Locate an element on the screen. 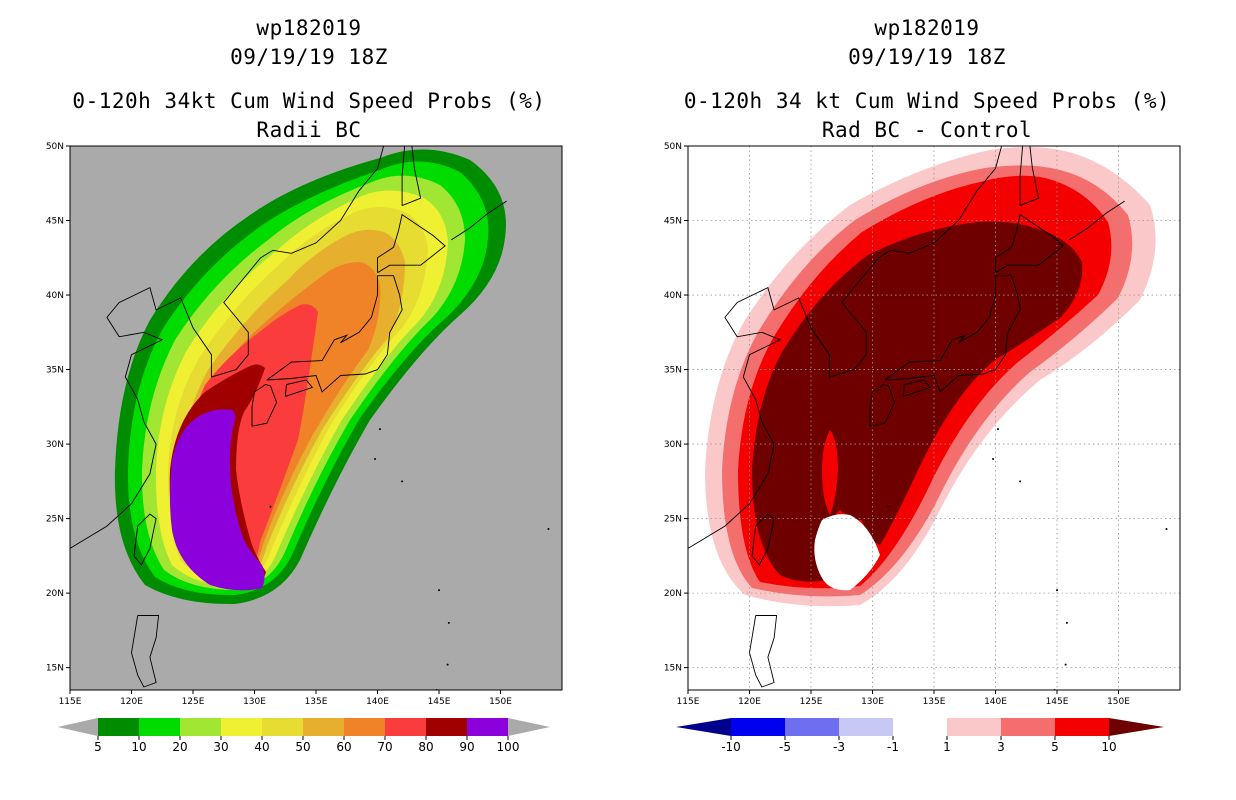 The height and width of the screenshot is (800, 1236). colorbar-label: 100 is located at coordinates (508, 747).